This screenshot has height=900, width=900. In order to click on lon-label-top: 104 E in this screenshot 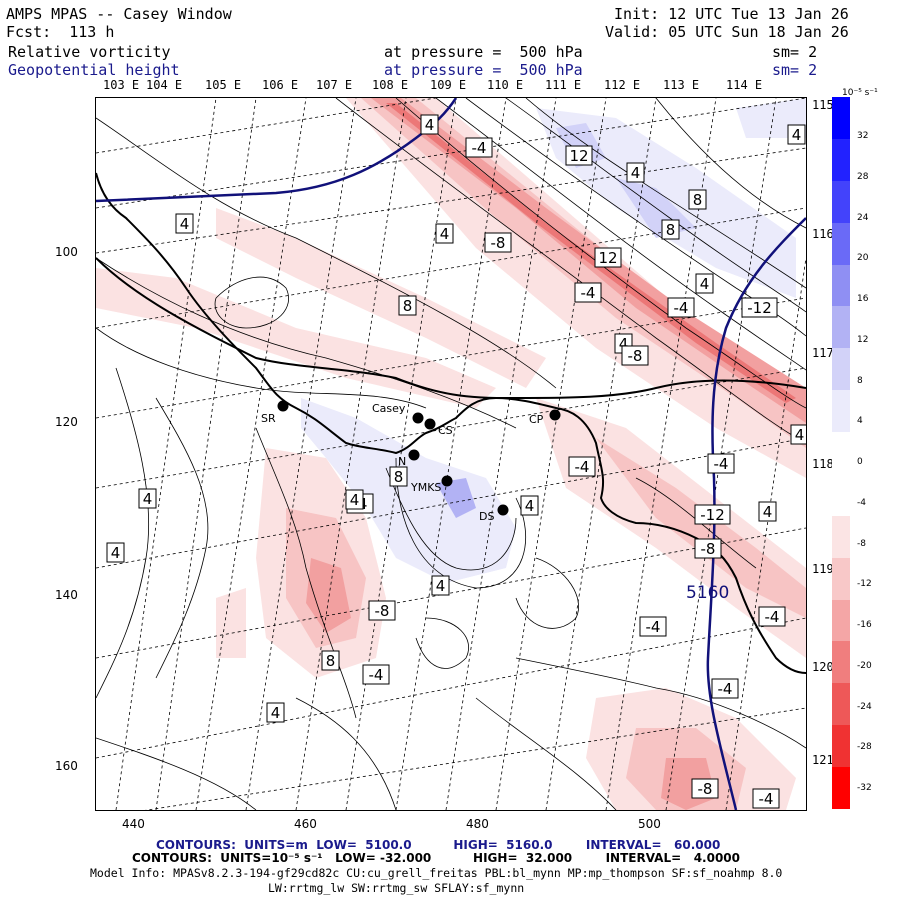, I will do `click(164, 85)`.